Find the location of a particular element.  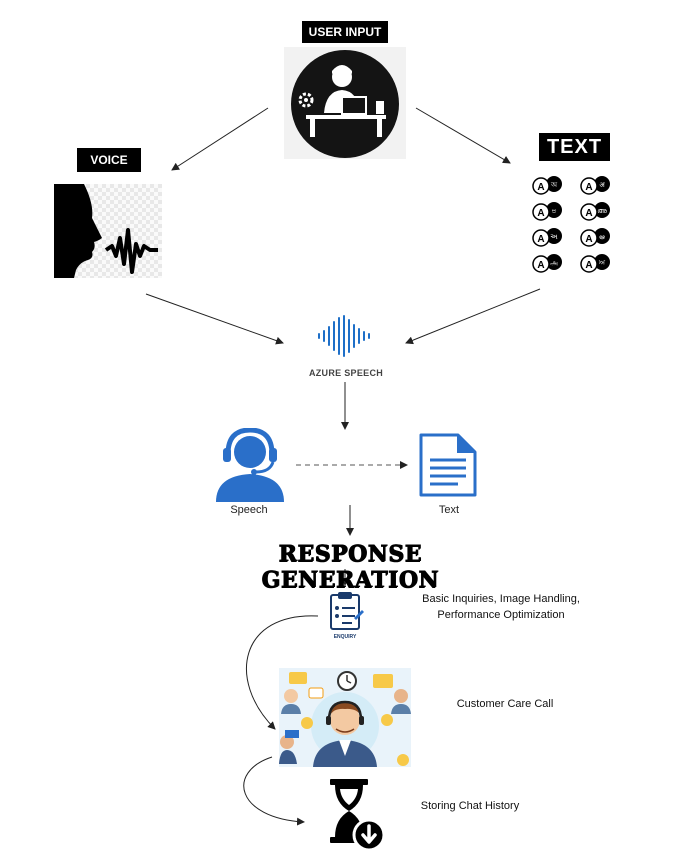

arrow-voice-to-azure is located at coordinates (214, 319).